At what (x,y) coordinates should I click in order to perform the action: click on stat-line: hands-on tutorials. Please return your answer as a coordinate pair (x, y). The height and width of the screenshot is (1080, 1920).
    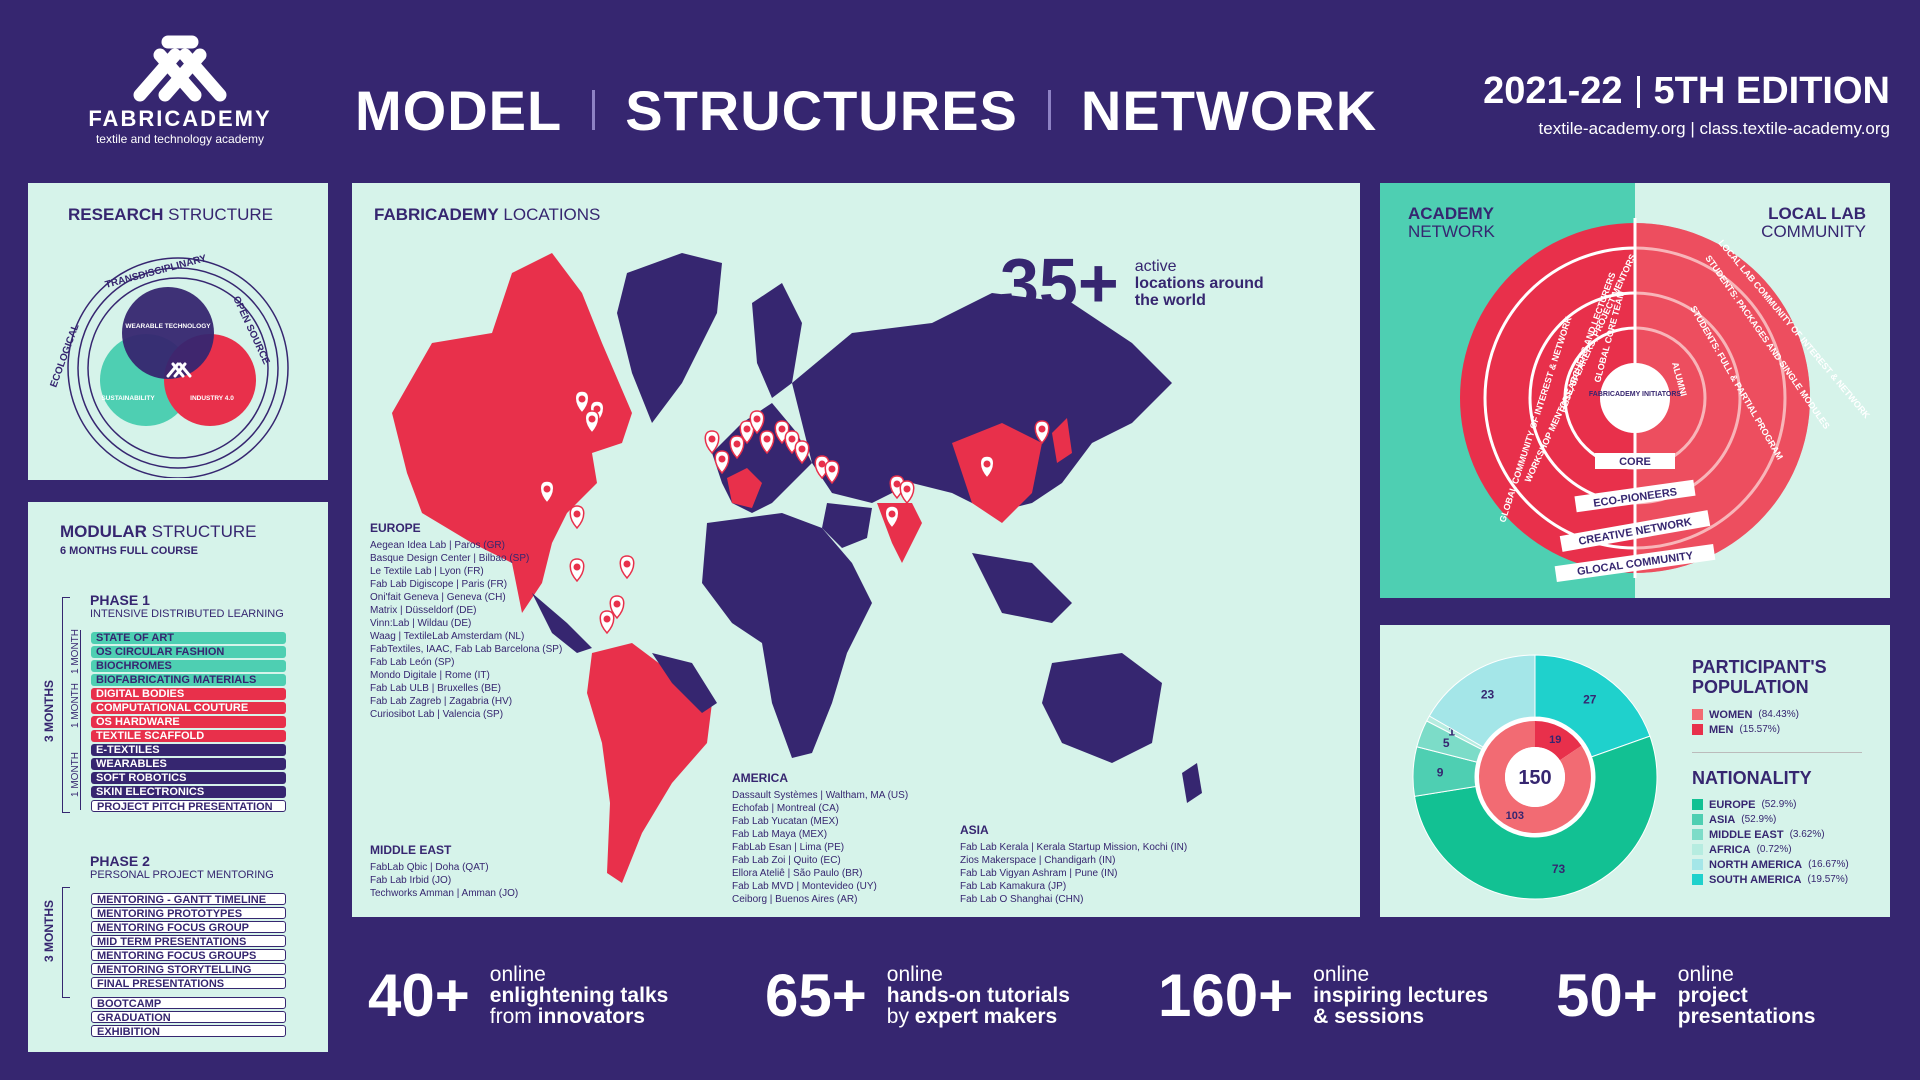
    Looking at the image, I should click on (978, 995).